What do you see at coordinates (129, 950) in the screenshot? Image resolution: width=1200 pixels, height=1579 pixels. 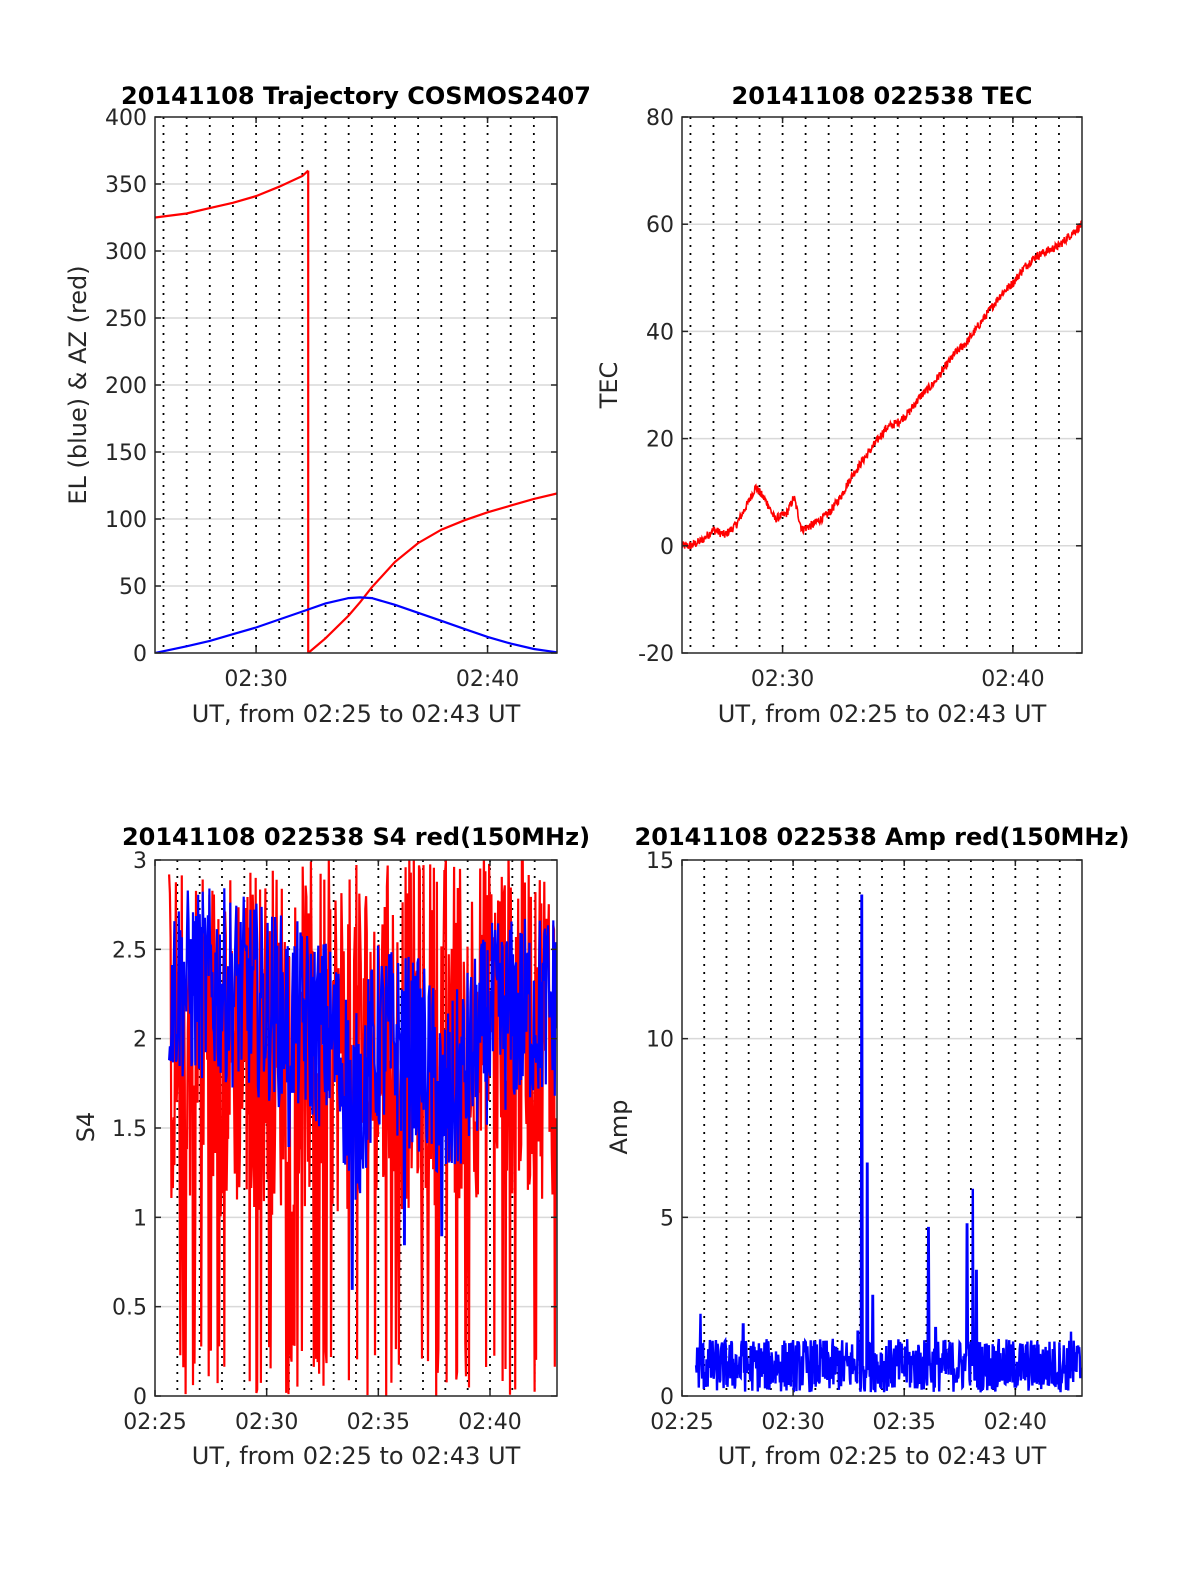 I see `s4-ytick-label: 2.5` at bounding box center [129, 950].